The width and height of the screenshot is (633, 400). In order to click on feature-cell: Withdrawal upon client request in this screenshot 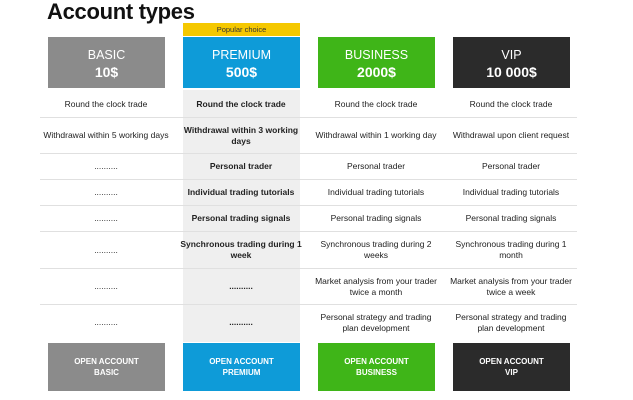, I will do `click(511, 135)`.